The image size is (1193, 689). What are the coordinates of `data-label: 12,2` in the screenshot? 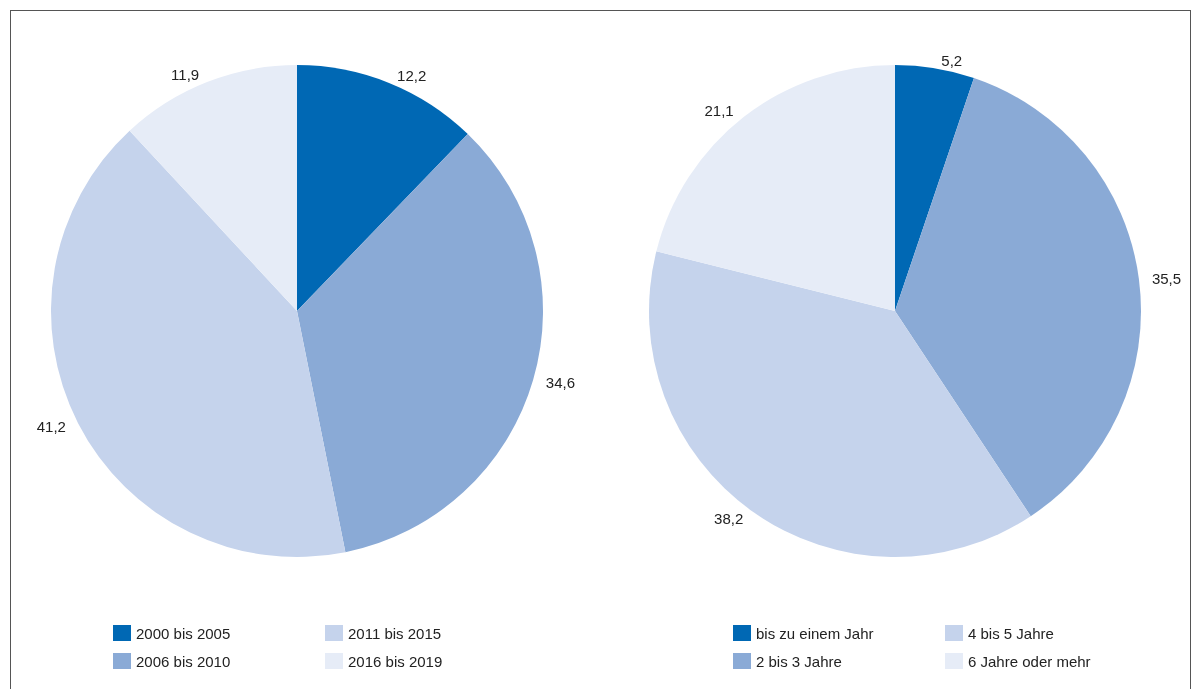 It's located at (412, 75).